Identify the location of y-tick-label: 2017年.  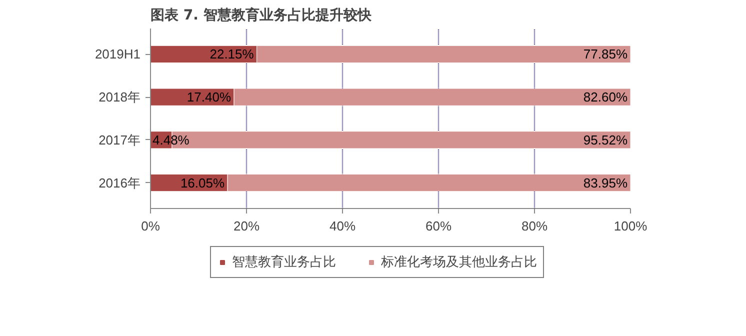
(119, 140).